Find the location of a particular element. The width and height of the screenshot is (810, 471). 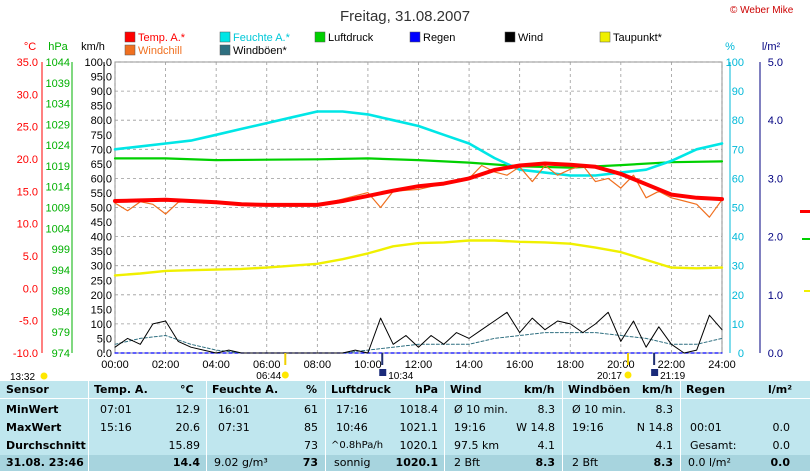

rain-tick: 5.0 is located at coordinates (775, 63).